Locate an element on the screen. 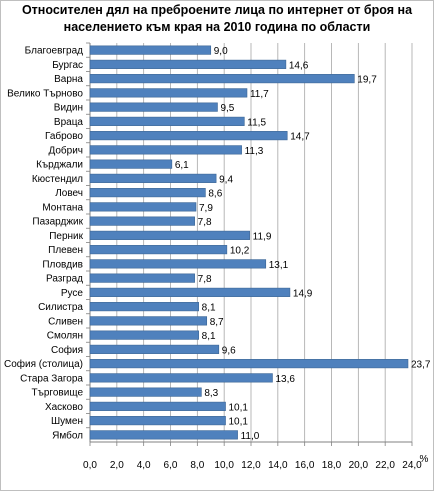  category-label: Търговище is located at coordinates (58, 393).